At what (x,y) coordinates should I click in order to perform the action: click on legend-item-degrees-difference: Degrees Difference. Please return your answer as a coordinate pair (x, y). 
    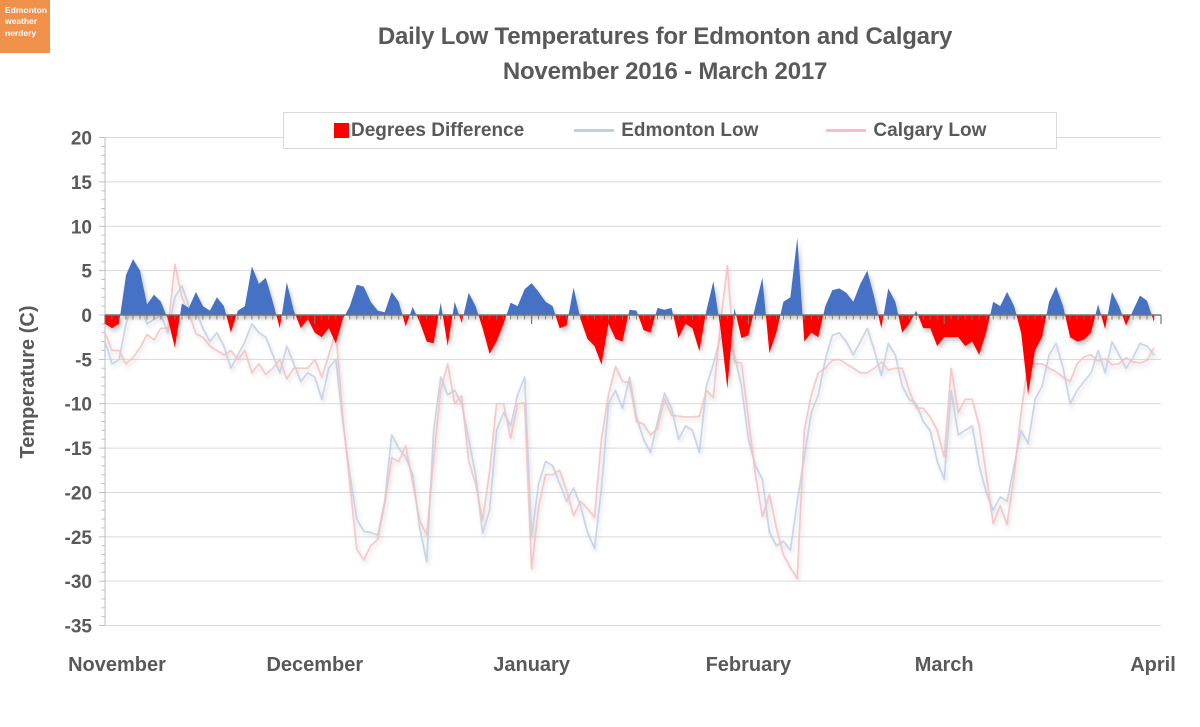
    Looking at the image, I should click on (429, 131).